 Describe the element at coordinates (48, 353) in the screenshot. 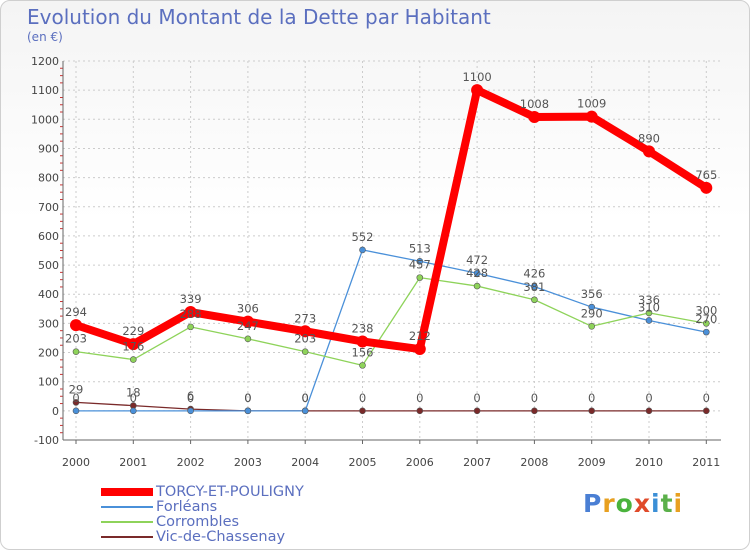

I see `y-tick-label: 200` at that location.